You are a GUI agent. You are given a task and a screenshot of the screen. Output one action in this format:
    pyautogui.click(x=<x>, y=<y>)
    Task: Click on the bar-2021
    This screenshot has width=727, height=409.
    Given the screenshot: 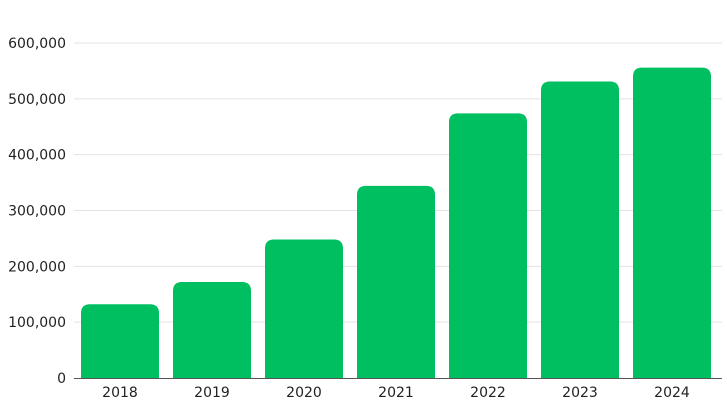 What is the action you would take?
    pyautogui.click(x=396, y=281)
    